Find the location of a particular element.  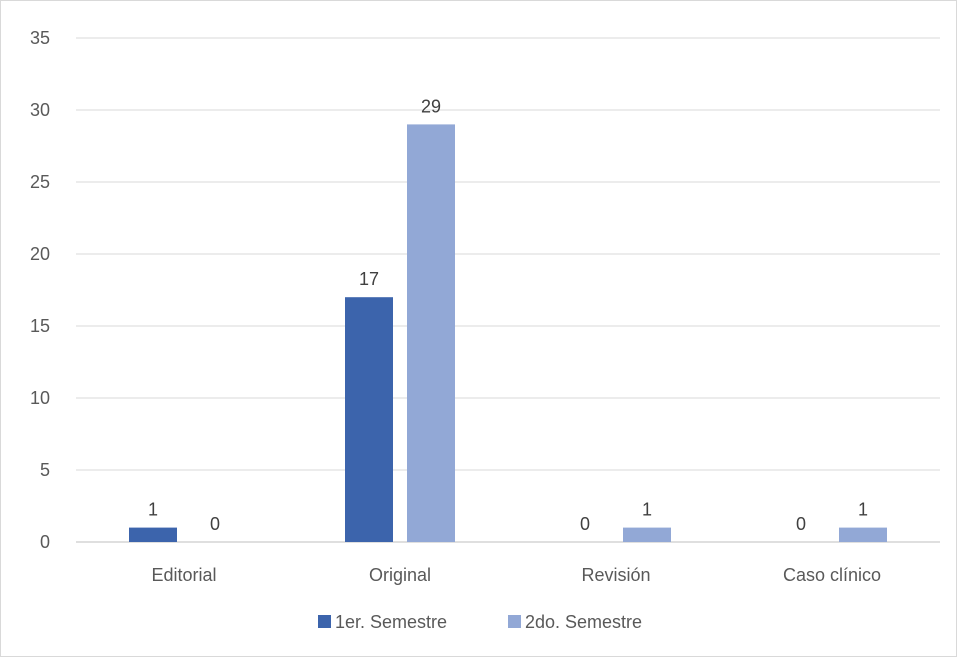

y-tick-label: 20 is located at coordinates (40, 254).